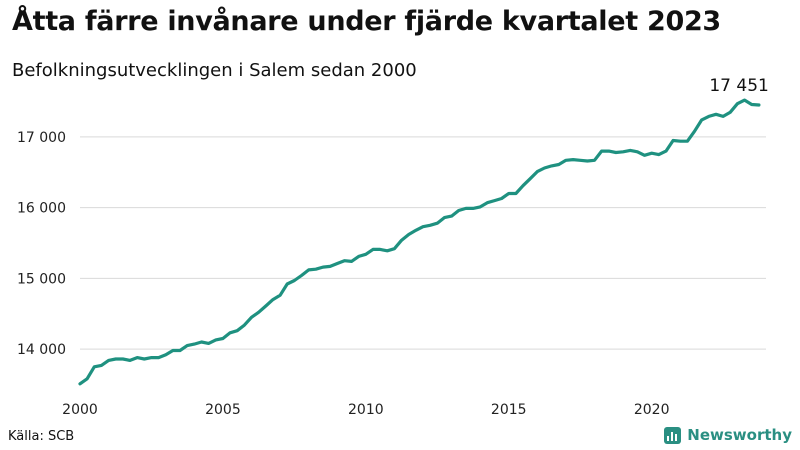 The image size is (800, 450). What do you see at coordinates (41, 209) in the screenshot?
I see `y-tick-label: 16 000` at bounding box center [41, 209].